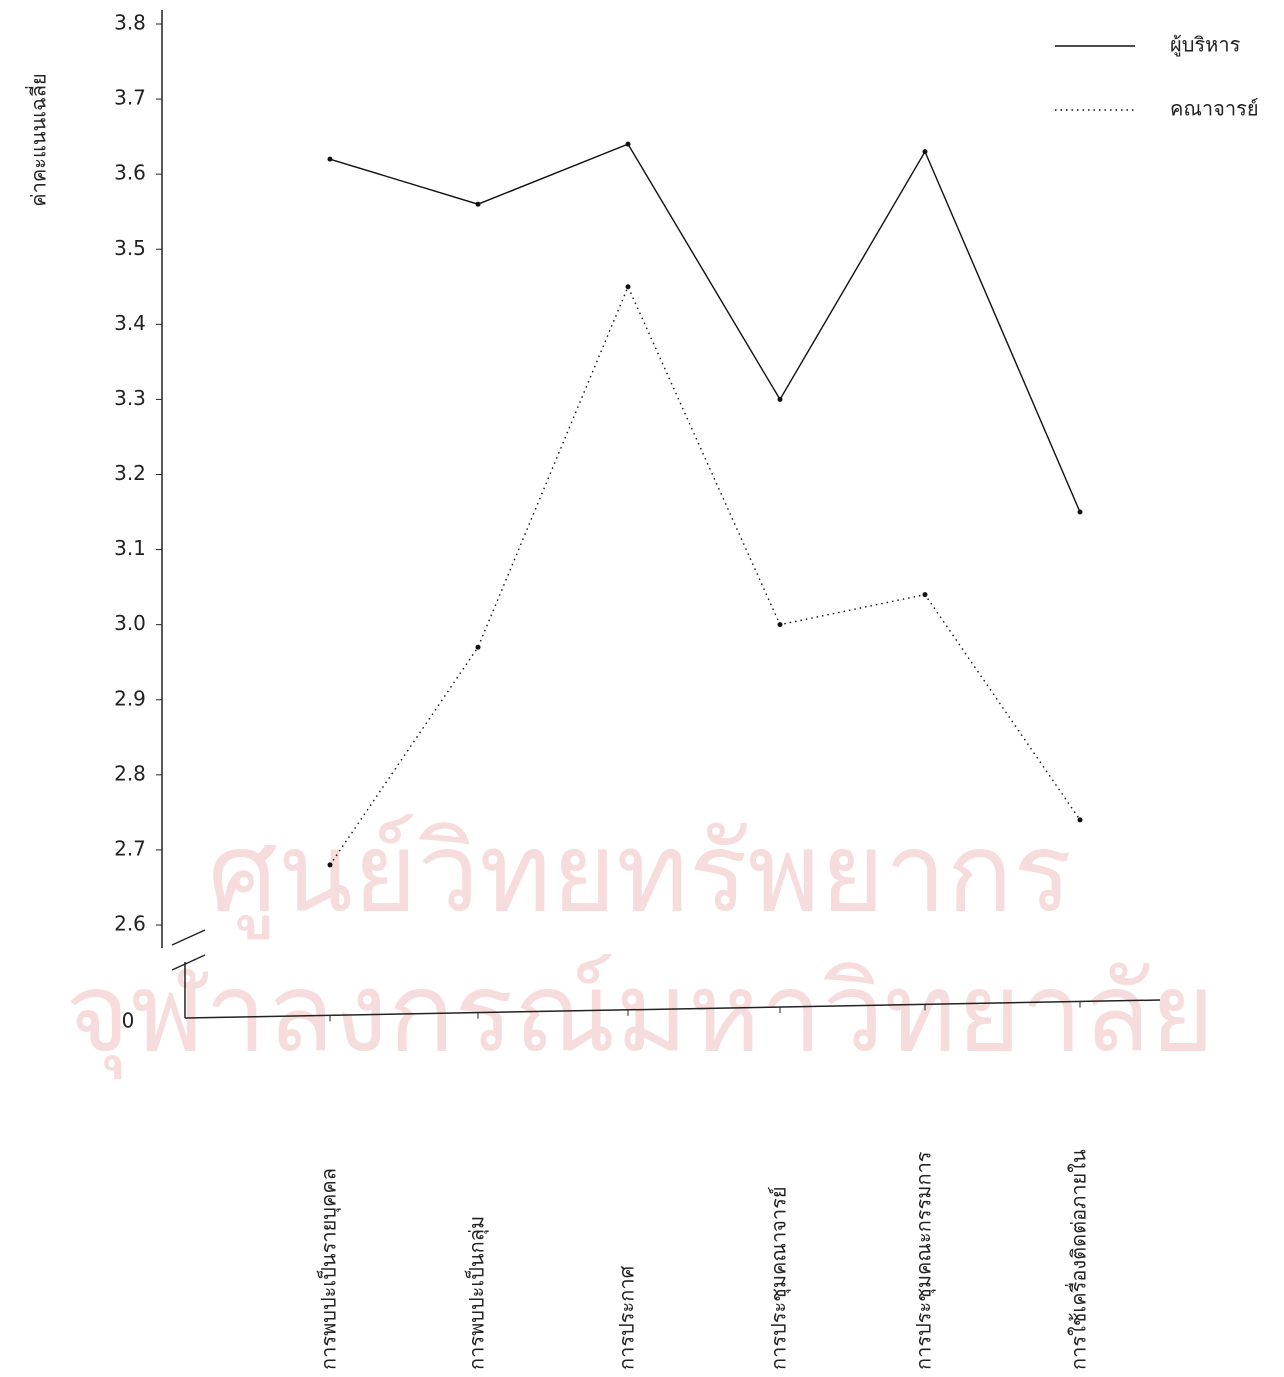 The image size is (1284, 1377). I want to click on y-break-label: 0, so click(128, 1021).